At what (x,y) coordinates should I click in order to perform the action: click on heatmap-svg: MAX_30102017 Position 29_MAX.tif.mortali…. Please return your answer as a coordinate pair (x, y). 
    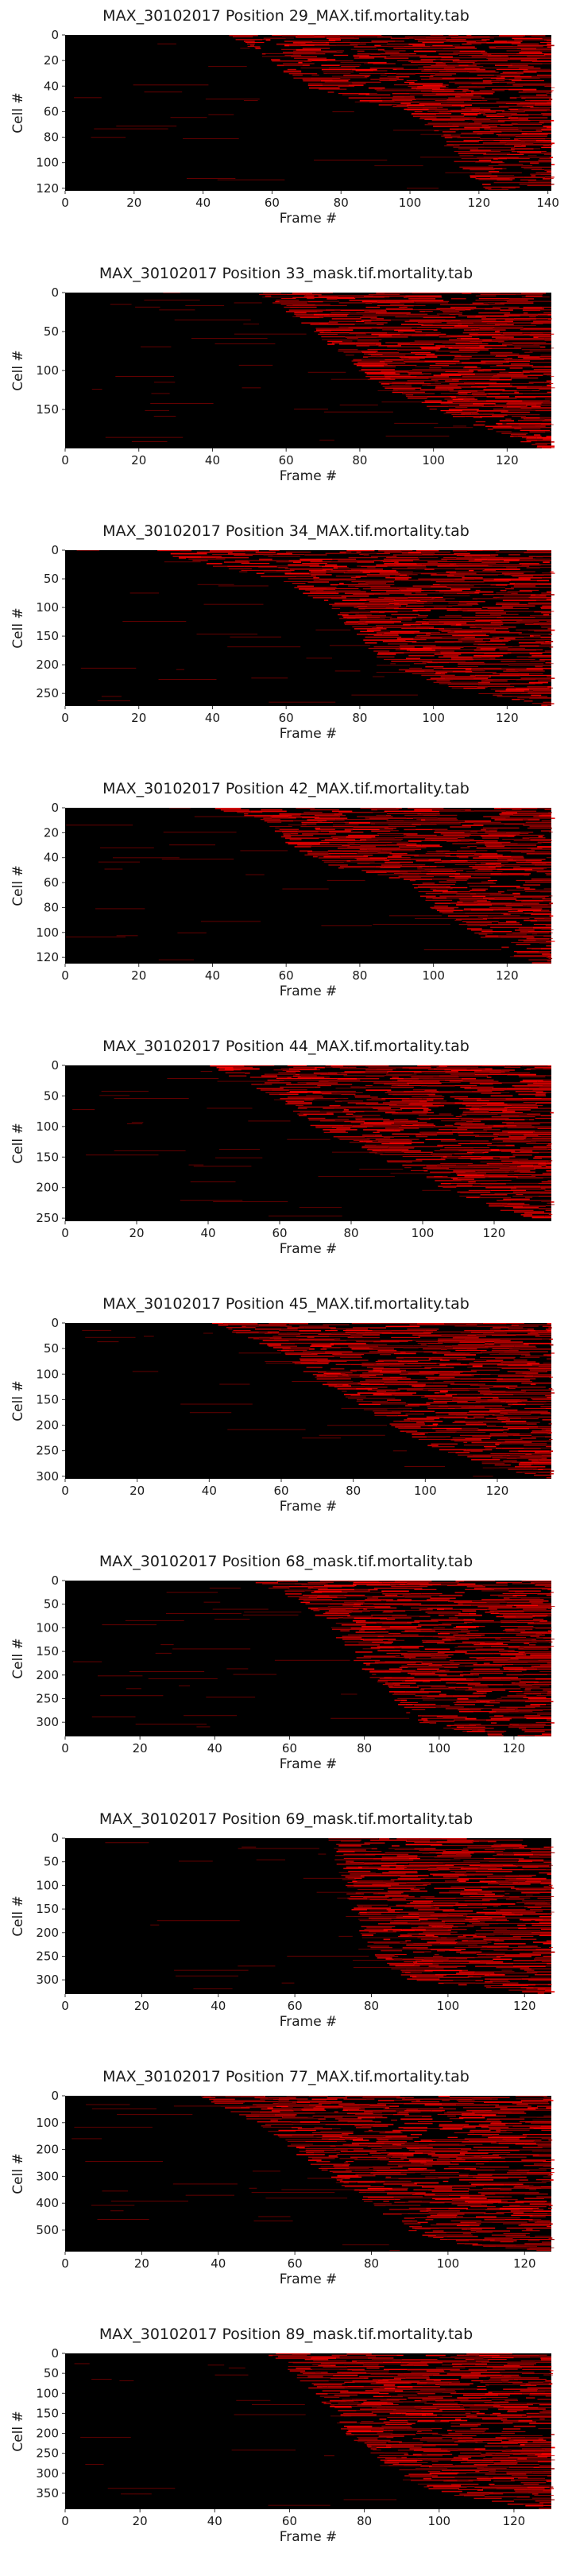
    Looking at the image, I should click on (284, 117).